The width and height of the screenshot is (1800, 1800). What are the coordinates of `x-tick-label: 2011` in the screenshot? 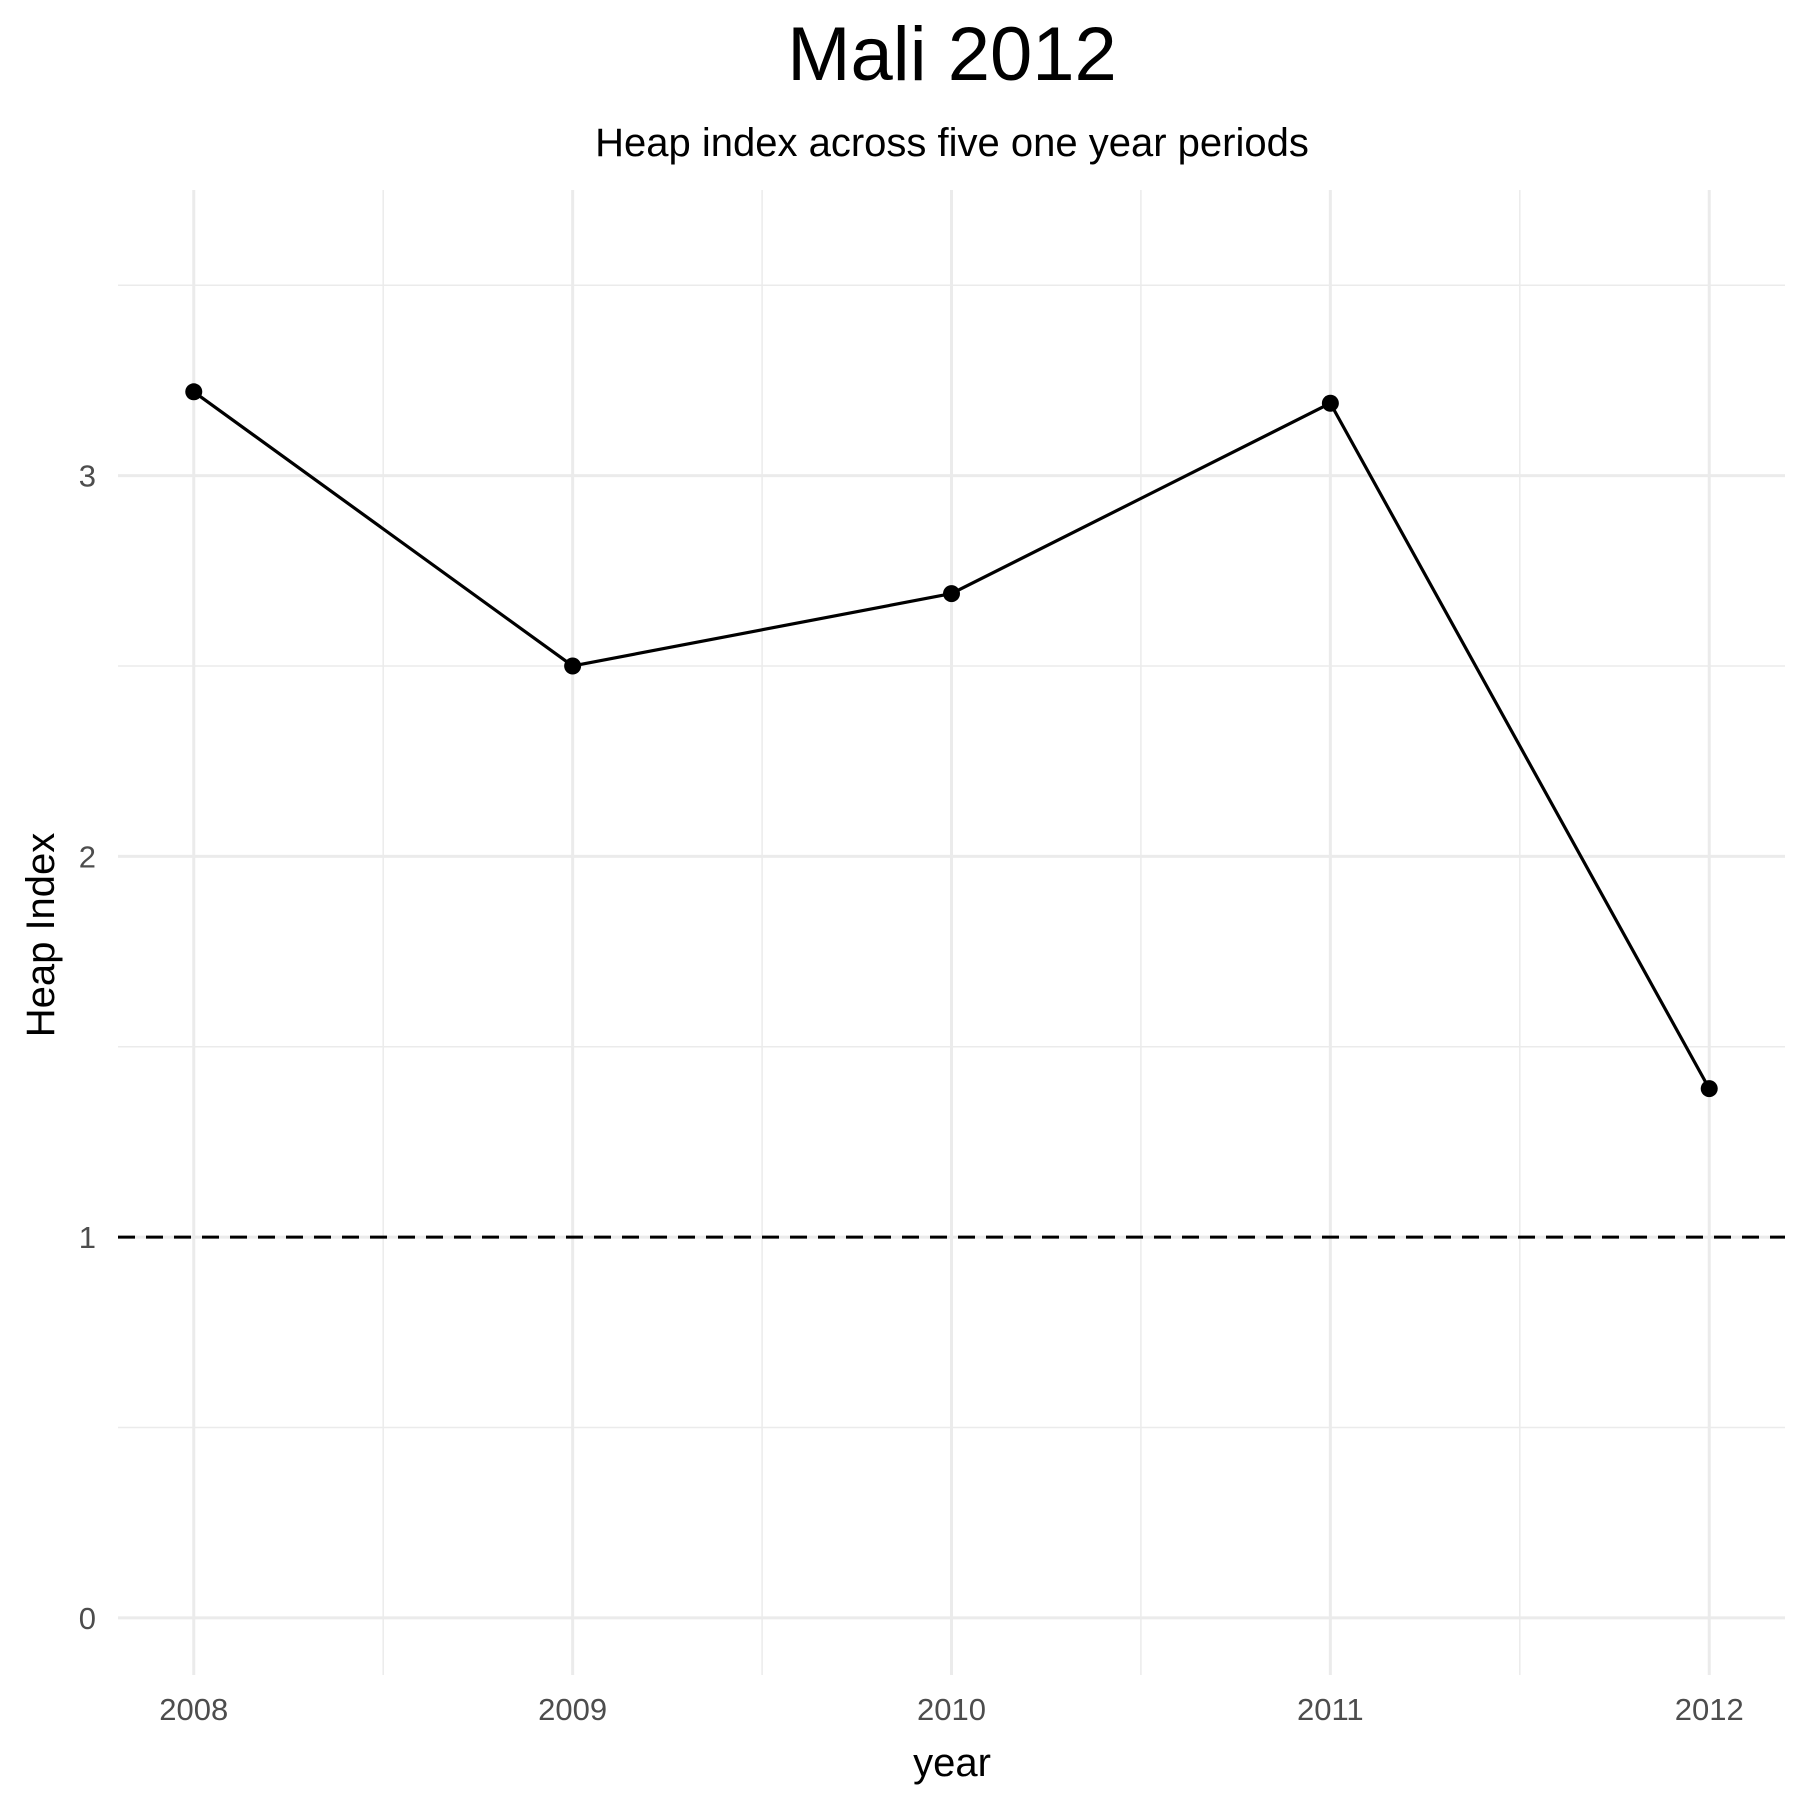 It's located at (1330, 1709).